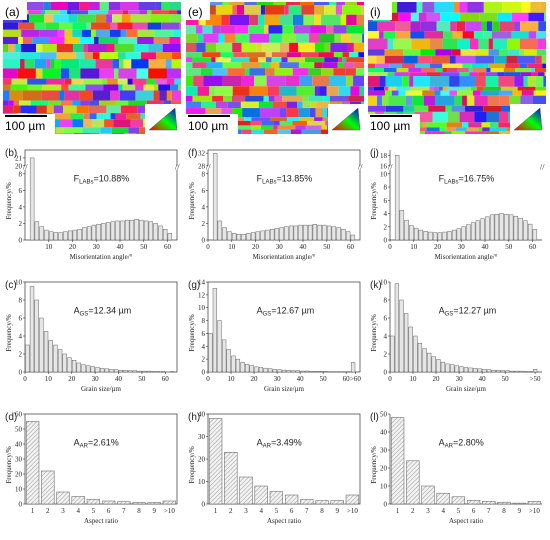 The image size is (550, 540). Describe the element at coordinates (384, 283) in the screenshot. I see `y-tick-label: 10` at that location.